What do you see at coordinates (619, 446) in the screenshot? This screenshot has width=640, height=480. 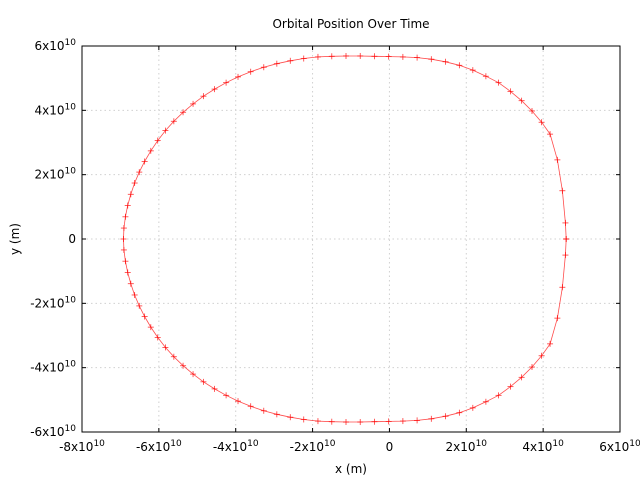 I see `x-tick-label: 6x1010` at bounding box center [619, 446].